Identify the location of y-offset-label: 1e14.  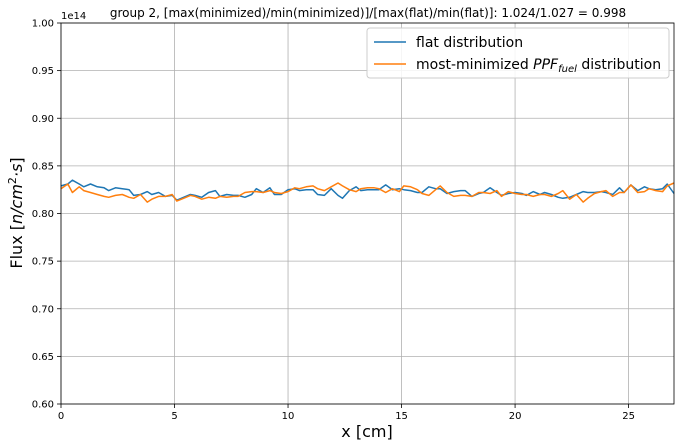
(73, 16).